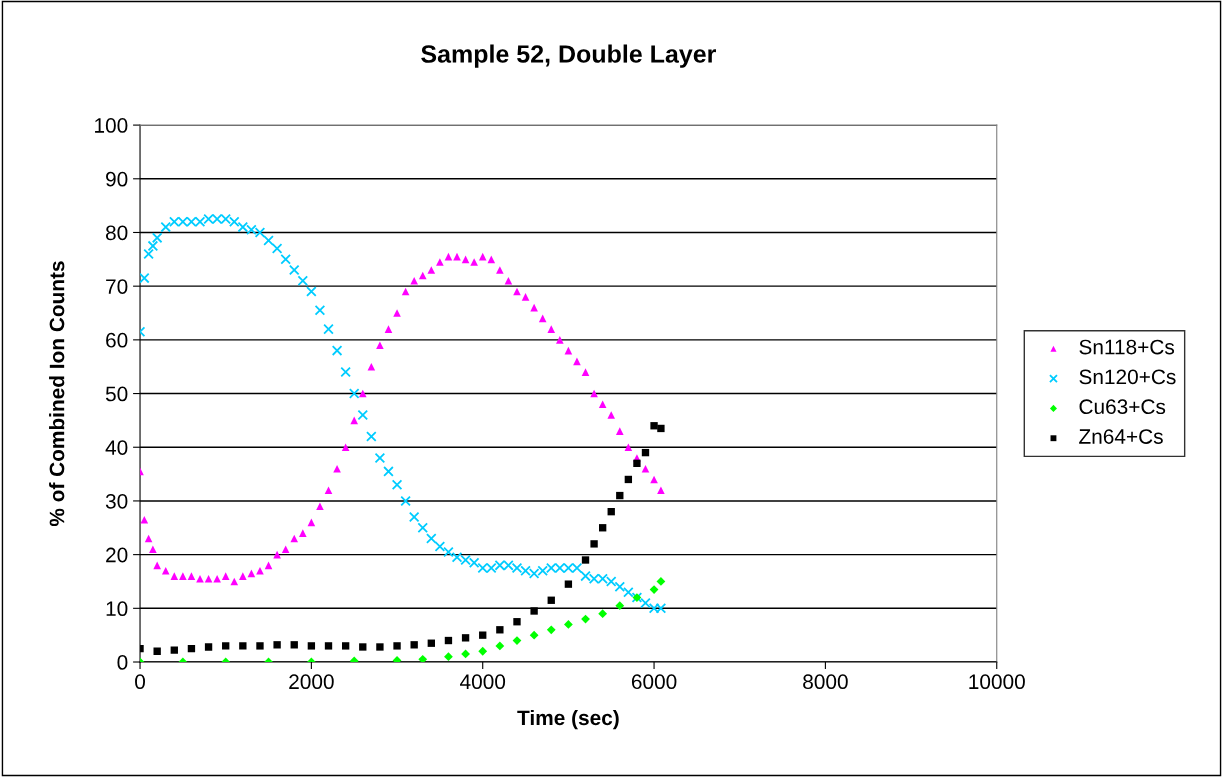 Image resolution: width=1223 pixels, height=777 pixels. Describe the element at coordinates (122, 662) in the screenshot. I see `y-tick-label: 0` at that location.